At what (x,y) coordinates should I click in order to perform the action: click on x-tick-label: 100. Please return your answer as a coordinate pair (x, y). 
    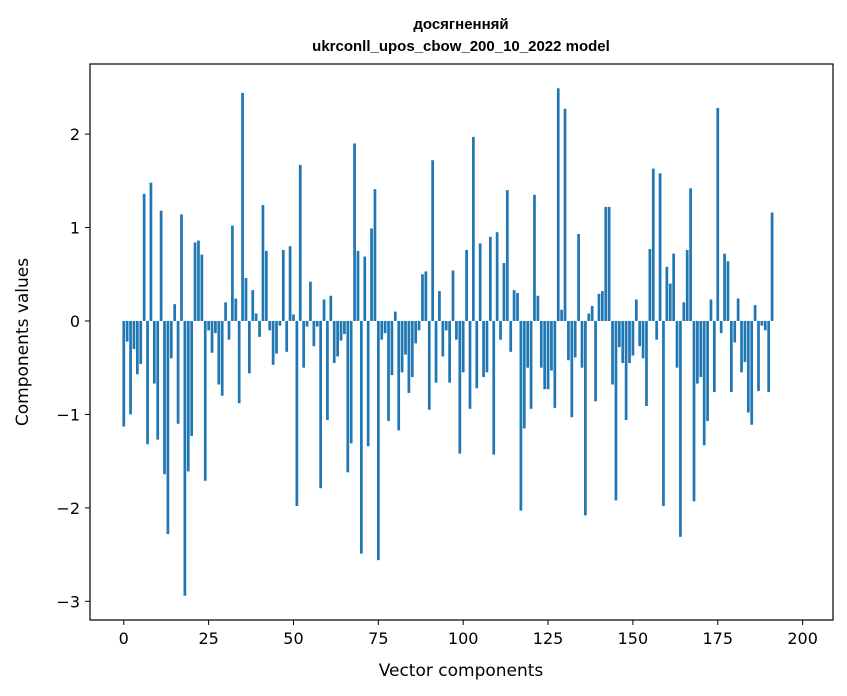
    Looking at the image, I should click on (463, 638).